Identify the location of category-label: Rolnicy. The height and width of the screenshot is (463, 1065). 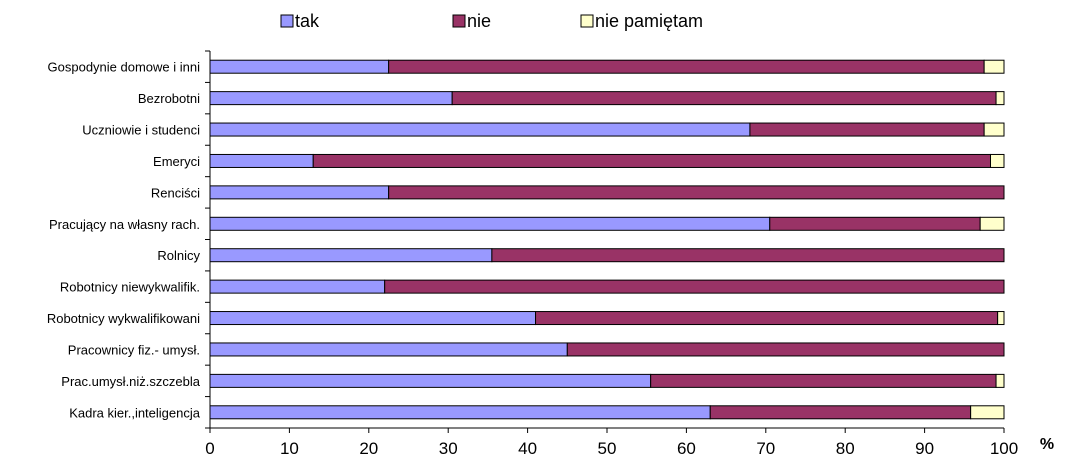
(178, 255).